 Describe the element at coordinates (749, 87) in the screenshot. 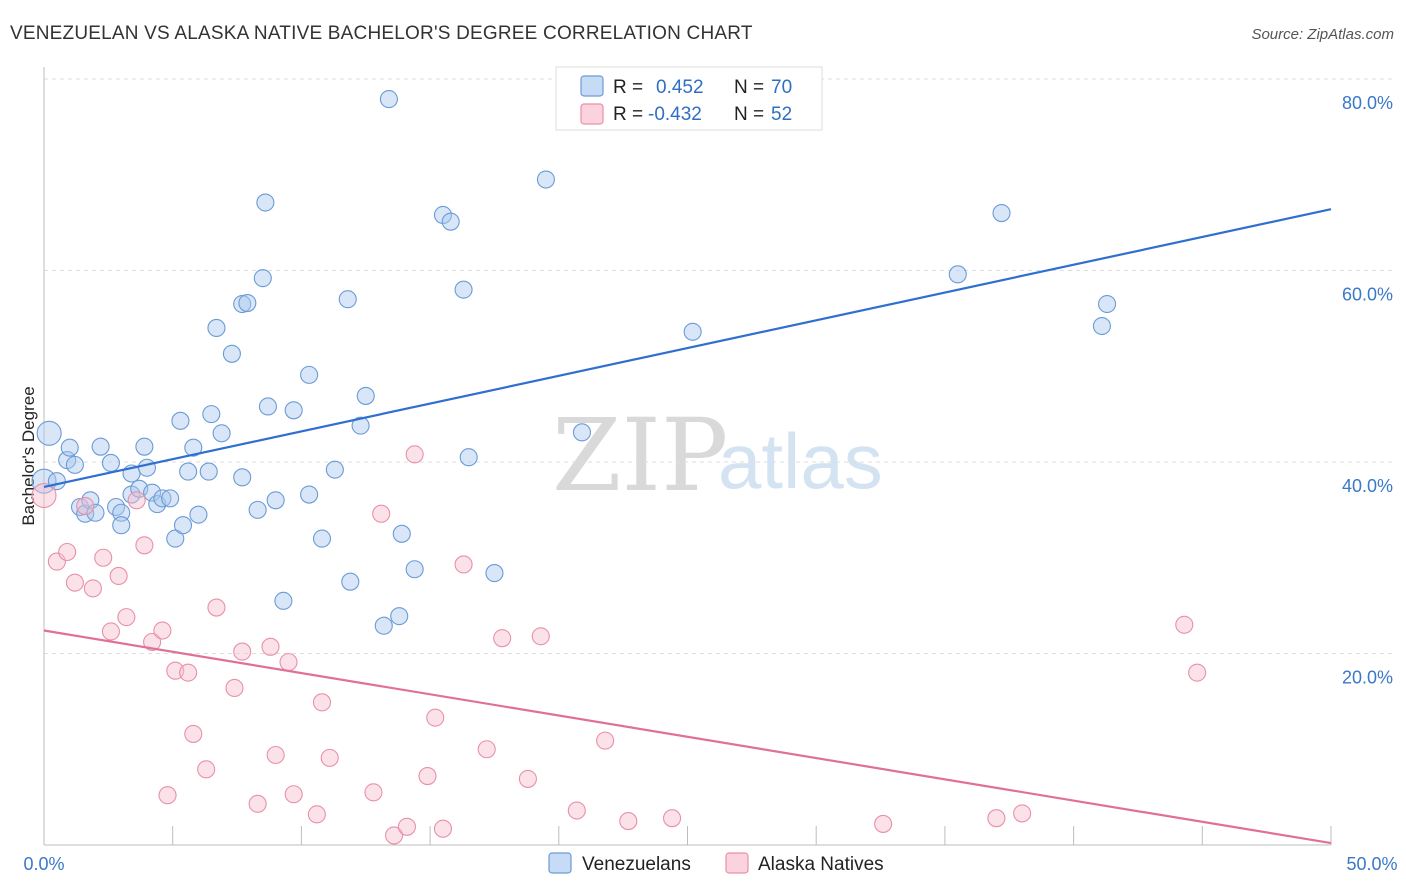

I see `stats-n-label-0: N =` at that location.